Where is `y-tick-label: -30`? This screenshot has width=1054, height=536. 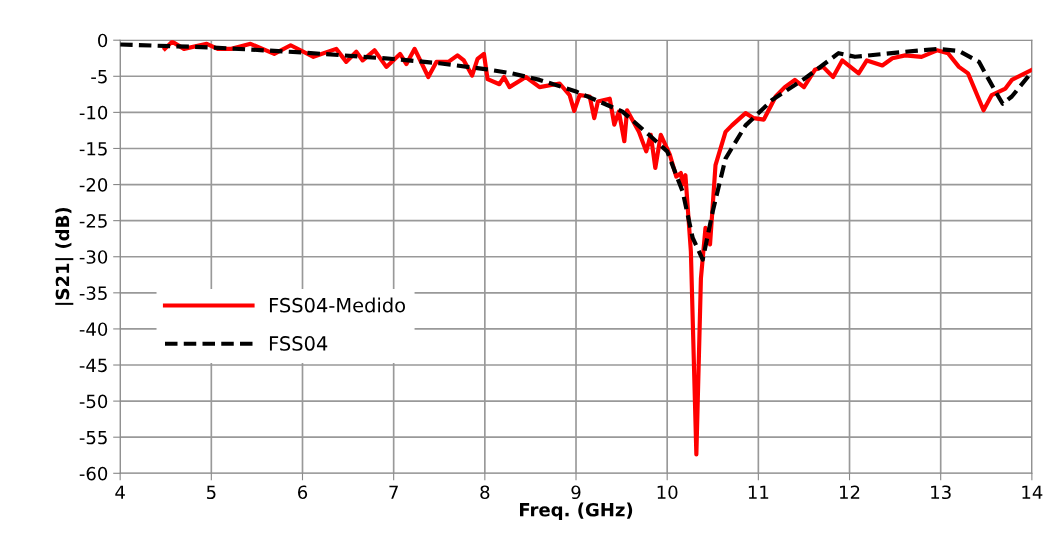 y-tick-label: -30 is located at coordinates (93, 257).